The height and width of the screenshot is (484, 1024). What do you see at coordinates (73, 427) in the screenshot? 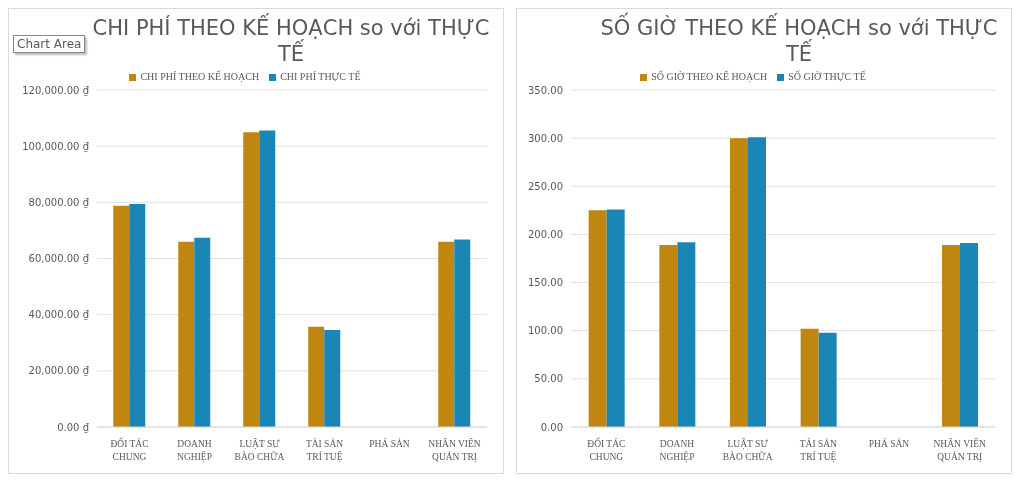
I see `y-tick-label: 0.00 ₫` at bounding box center [73, 427].